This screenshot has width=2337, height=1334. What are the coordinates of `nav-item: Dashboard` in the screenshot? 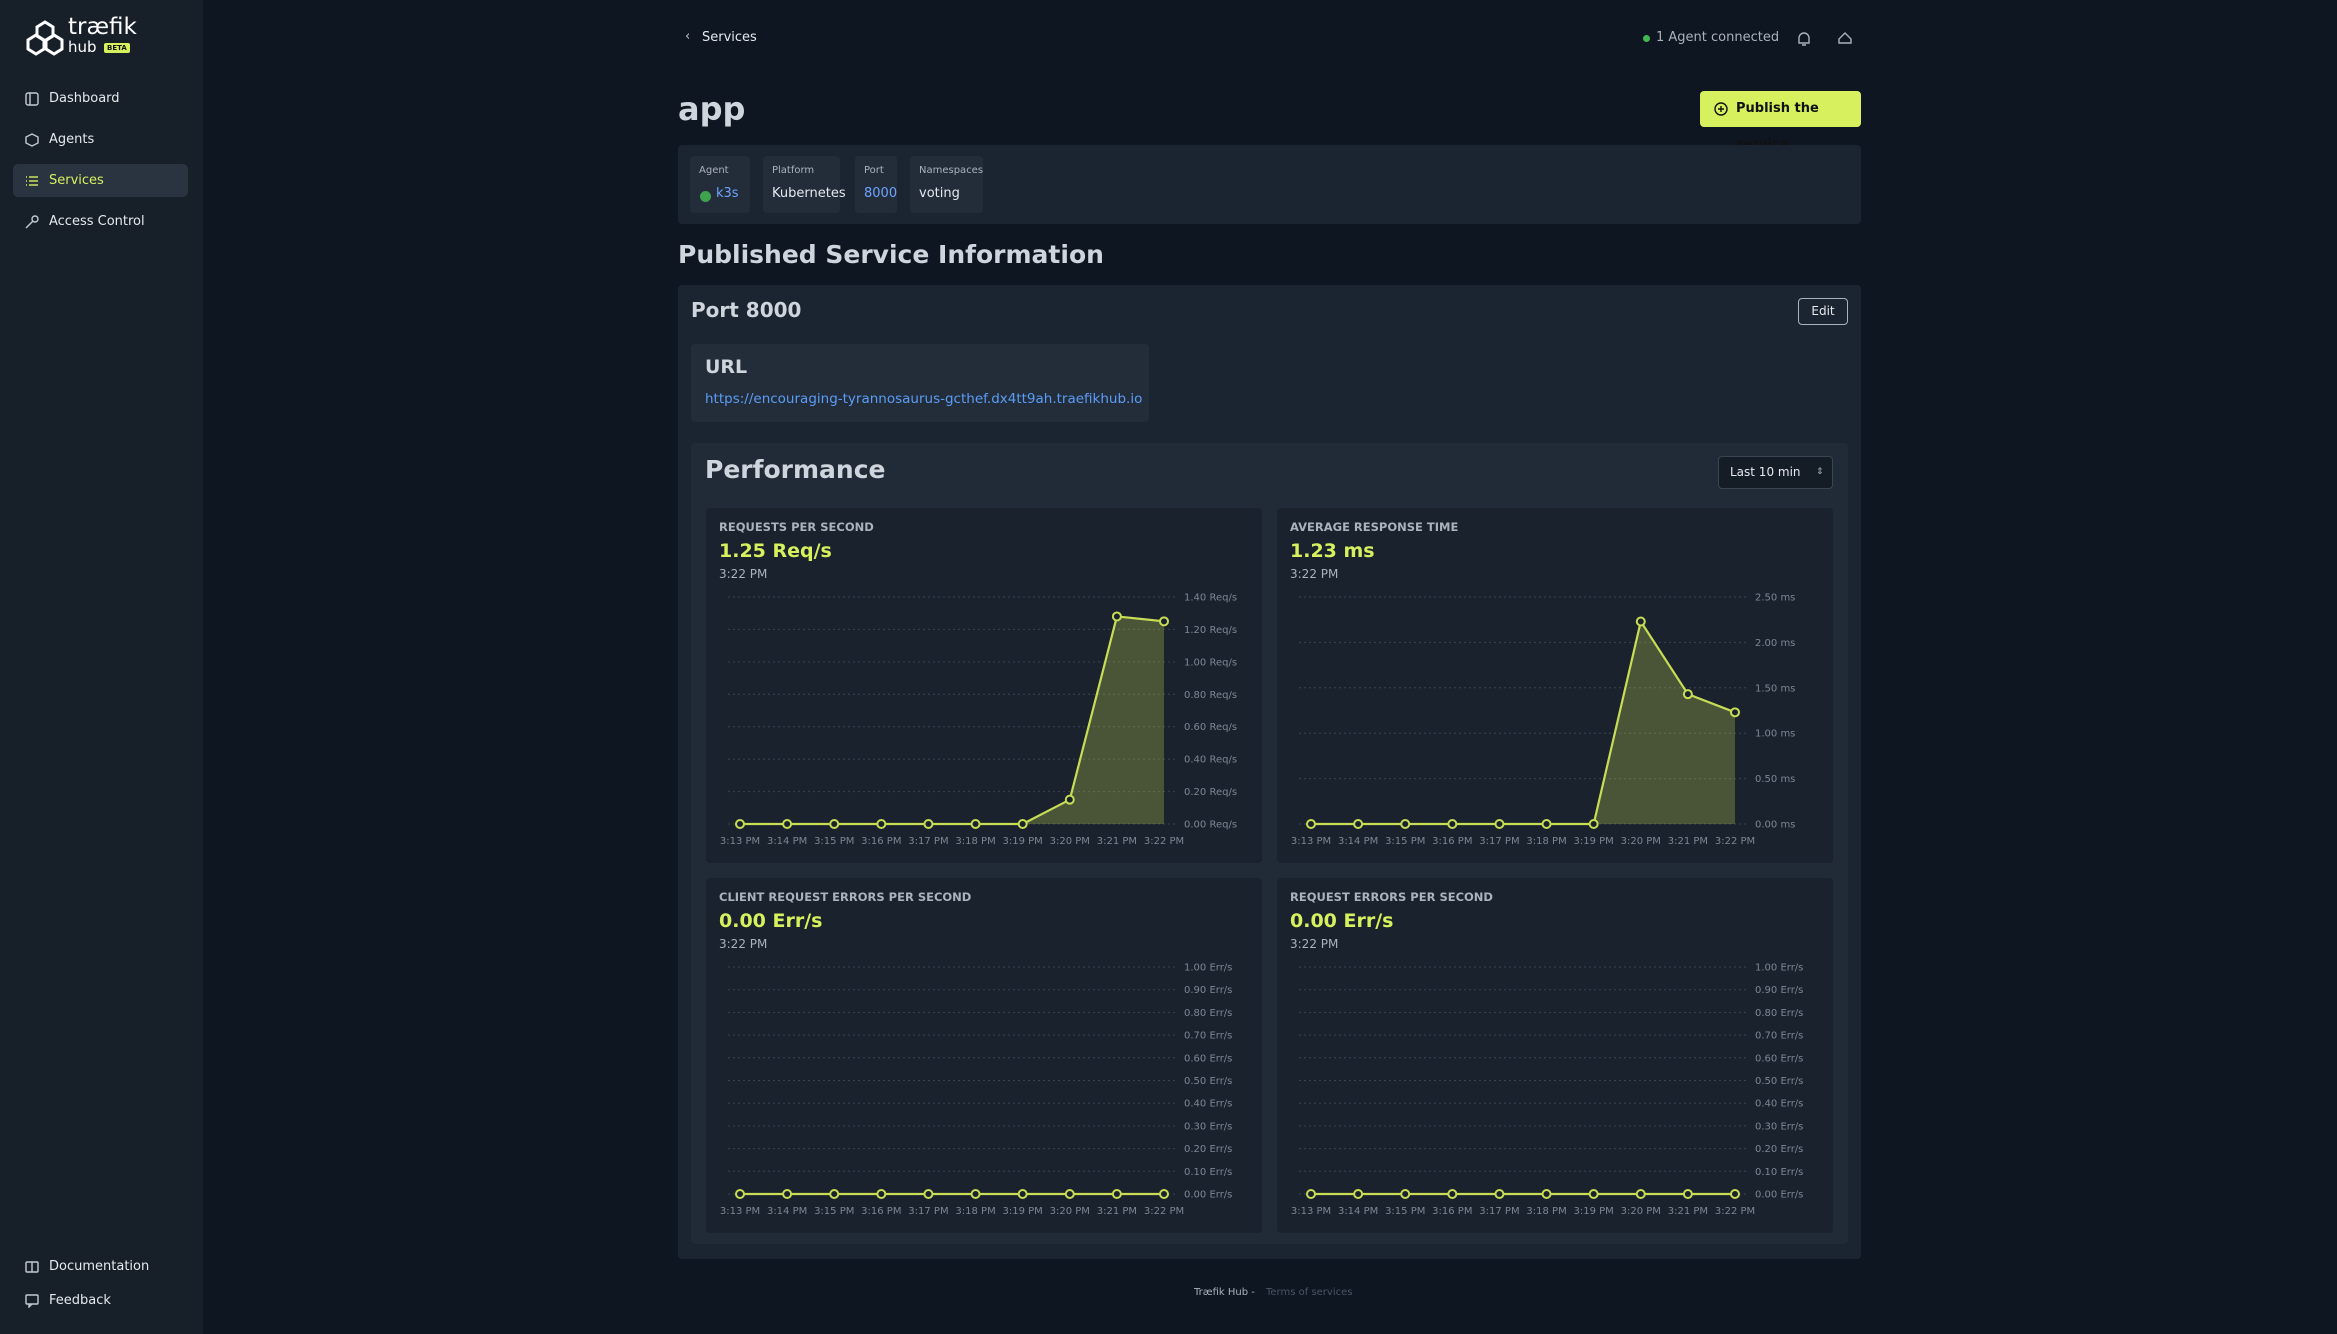 It's located at (100, 98).